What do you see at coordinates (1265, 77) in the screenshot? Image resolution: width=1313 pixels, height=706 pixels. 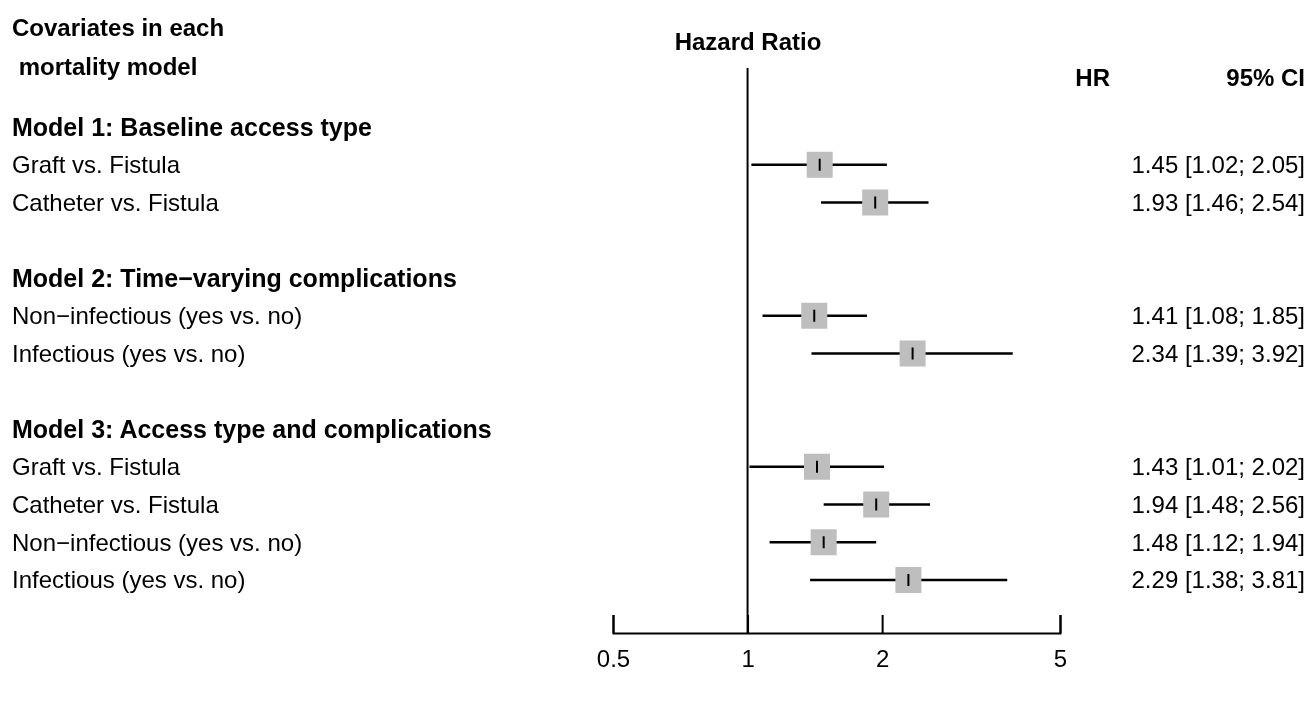 I see `text: 95% CI` at bounding box center [1265, 77].